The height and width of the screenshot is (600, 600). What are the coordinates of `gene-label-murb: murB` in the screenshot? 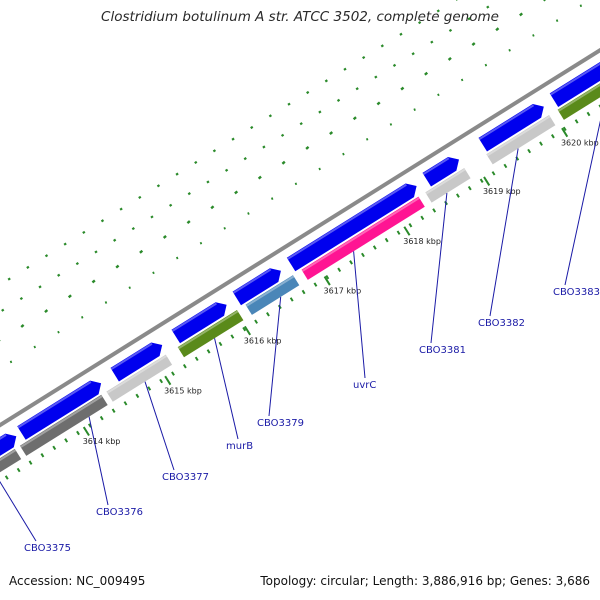 It's located at (239, 446).